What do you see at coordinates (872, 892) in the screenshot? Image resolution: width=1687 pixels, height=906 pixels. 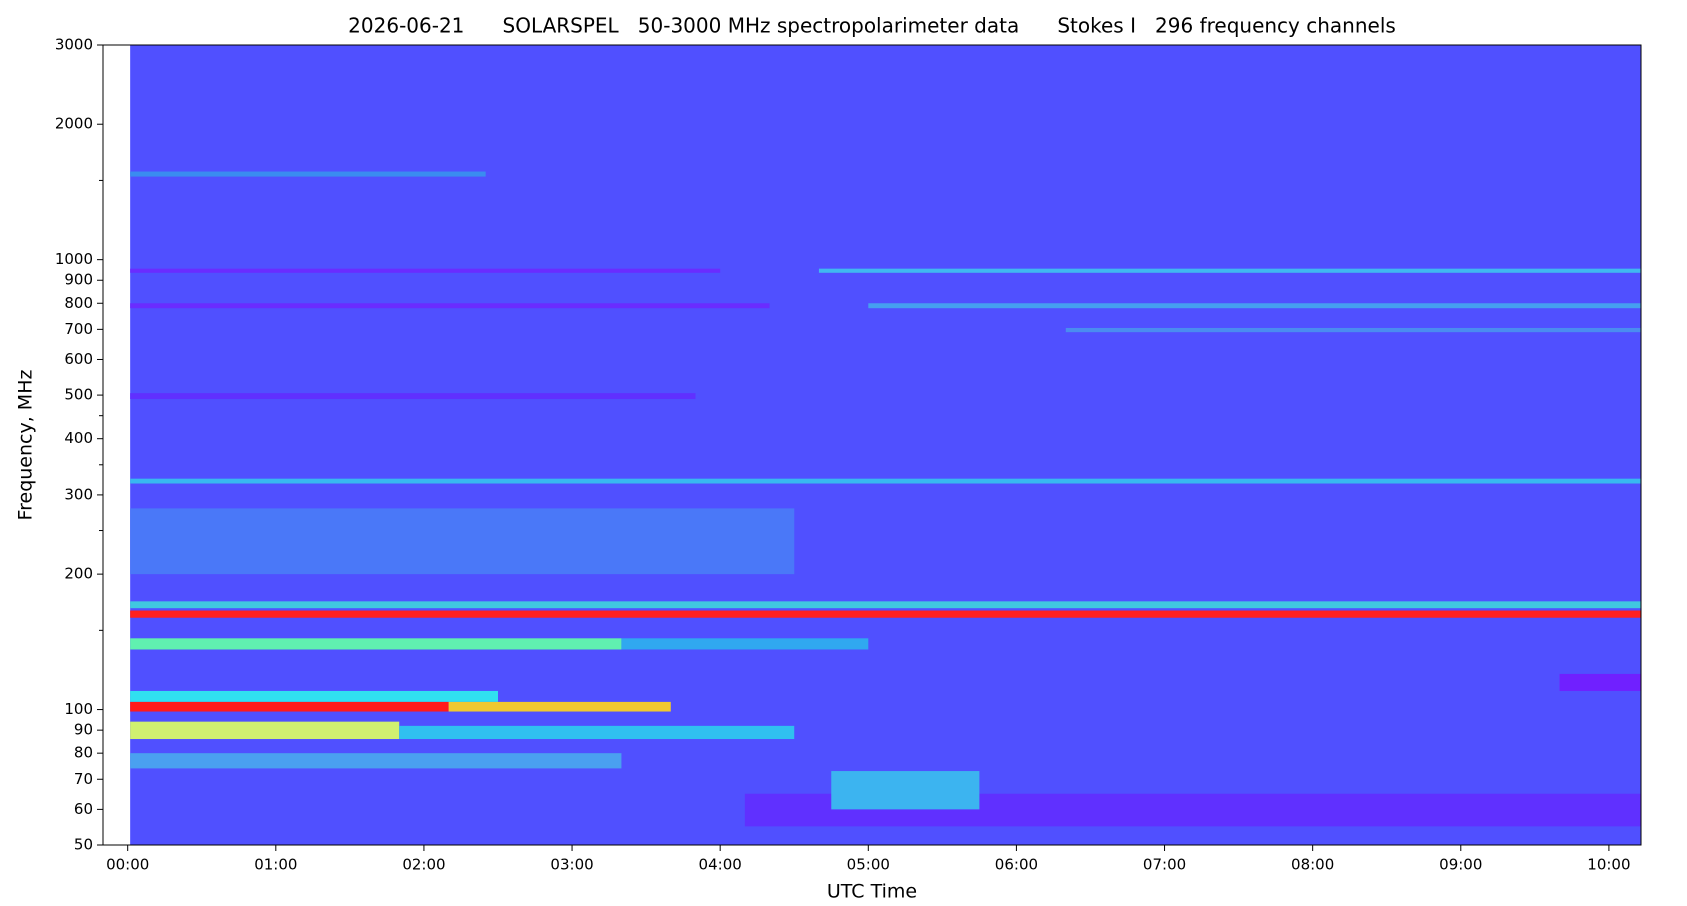 I see `x-axis-label: UTC Time` at bounding box center [872, 892].